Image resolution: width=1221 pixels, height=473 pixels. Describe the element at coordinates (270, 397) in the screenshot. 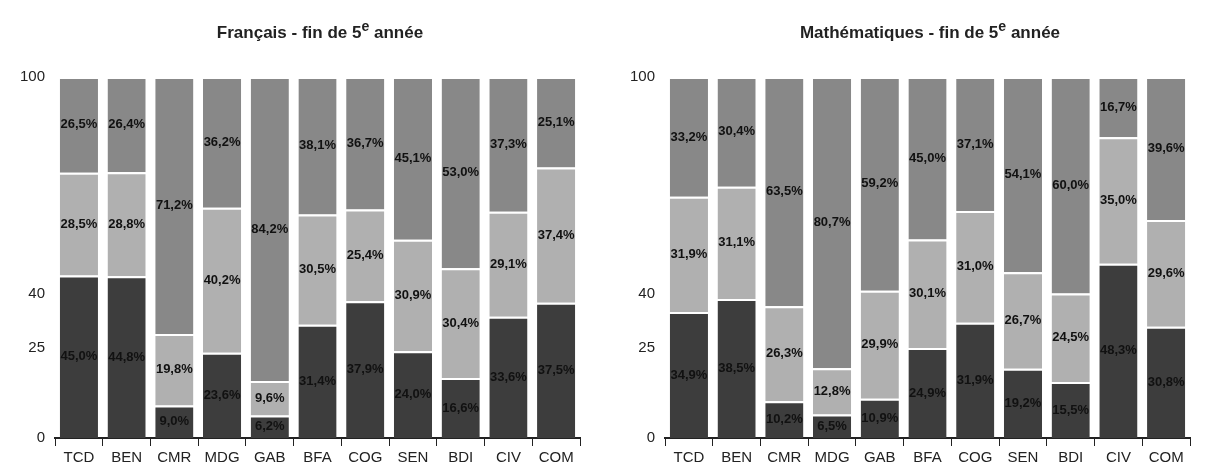

I see `data-label: 9,6%` at that location.